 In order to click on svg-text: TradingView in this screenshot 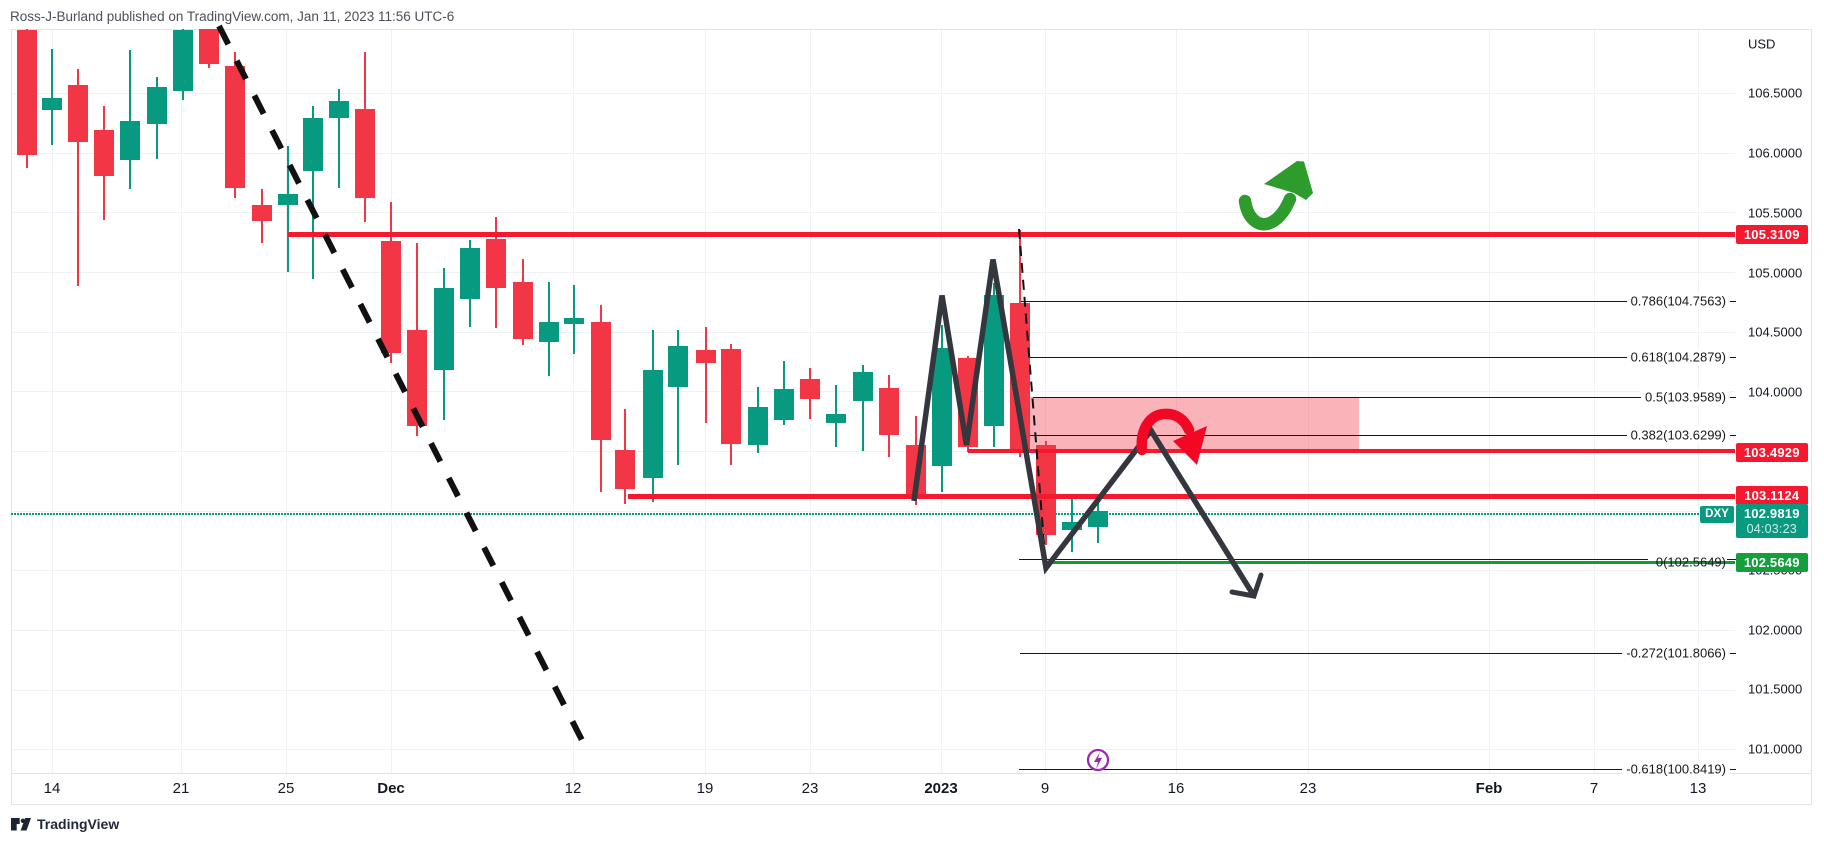, I will do `click(78, 824)`.